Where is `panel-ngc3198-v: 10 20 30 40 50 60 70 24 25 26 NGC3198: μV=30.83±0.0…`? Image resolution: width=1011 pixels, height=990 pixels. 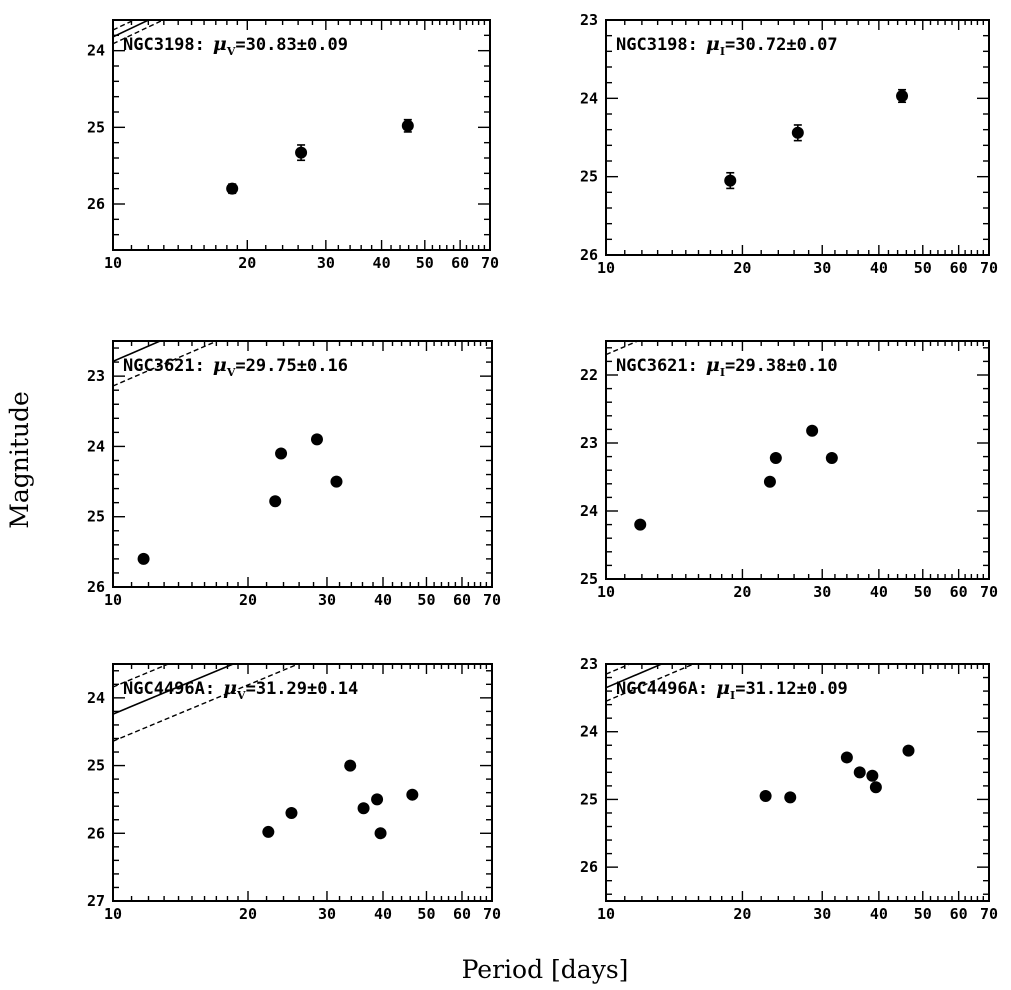
panel-ngc3198-v: 10 20 30 40 50 60 70 24 25 26 NGC3198: μV=30.83±0.0… is located at coordinates (293, 145).